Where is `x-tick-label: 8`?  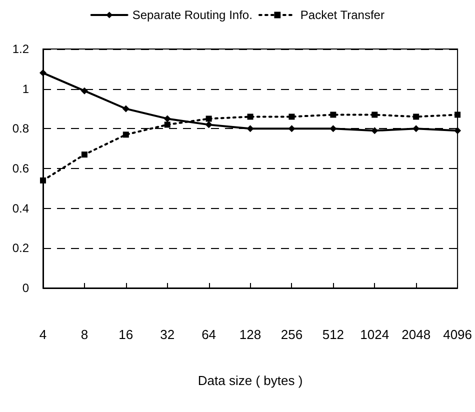 x-tick-label: 8 is located at coordinates (84, 334).